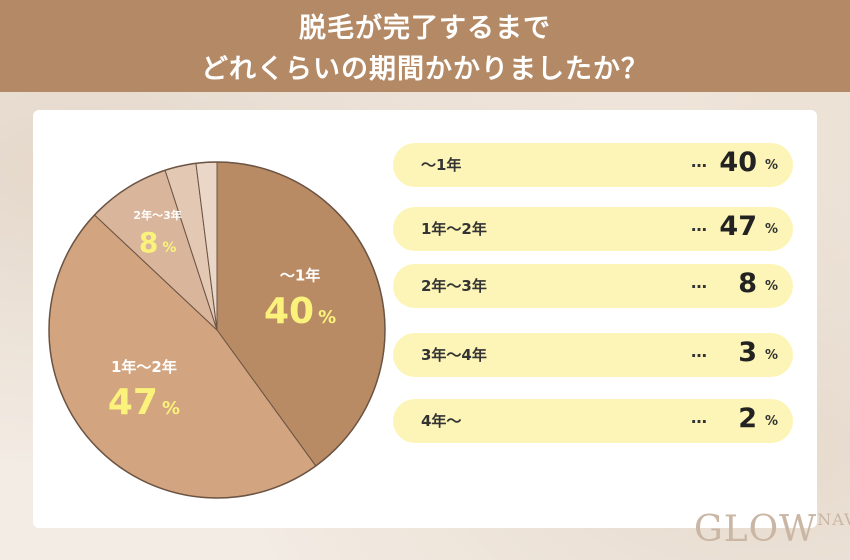  I want to click on legend-value: 47, so click(738, 226).